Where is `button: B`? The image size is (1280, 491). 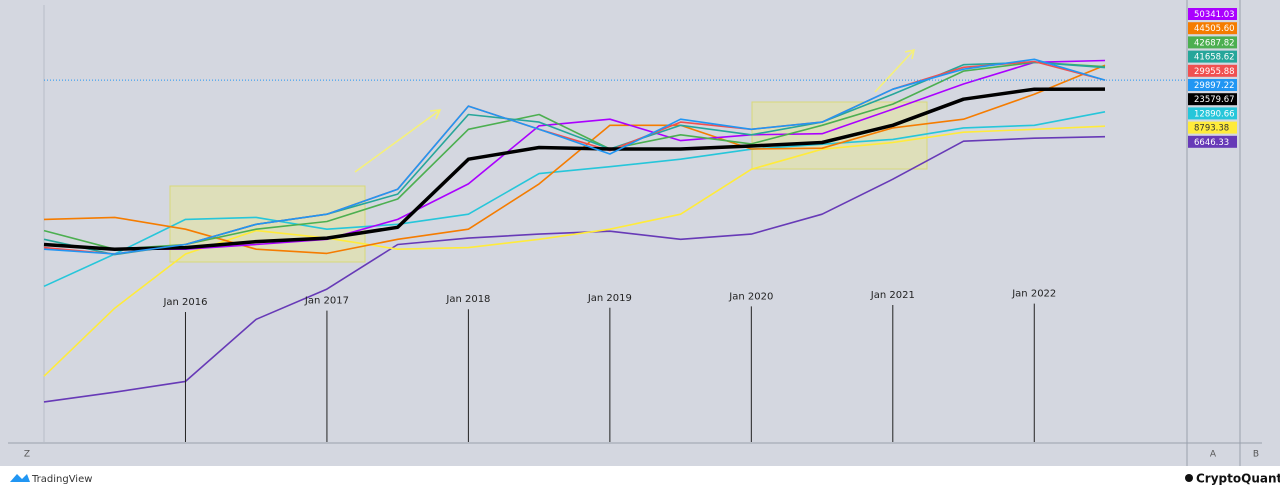
button: B is located at coordinates (1256, 455).